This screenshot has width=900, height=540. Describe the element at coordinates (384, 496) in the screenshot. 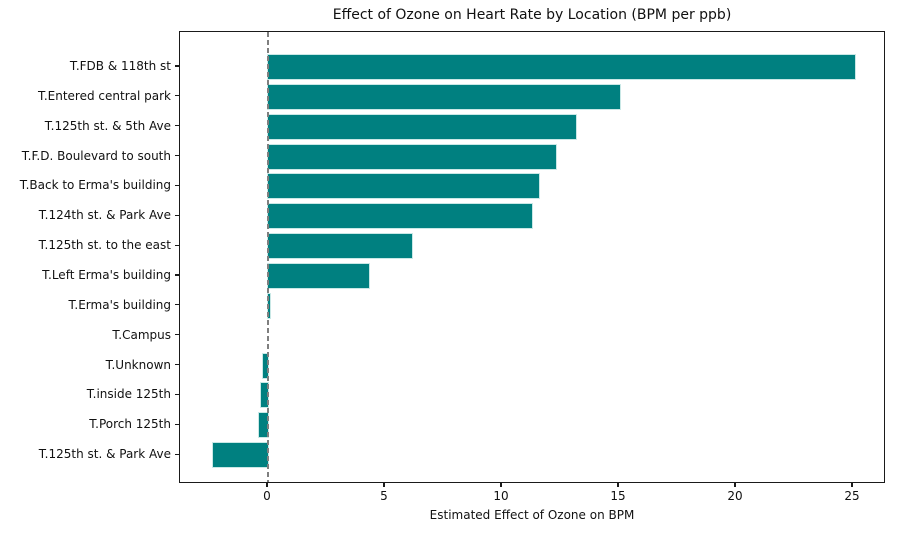

I see `x-tick-label: 5` at that location.